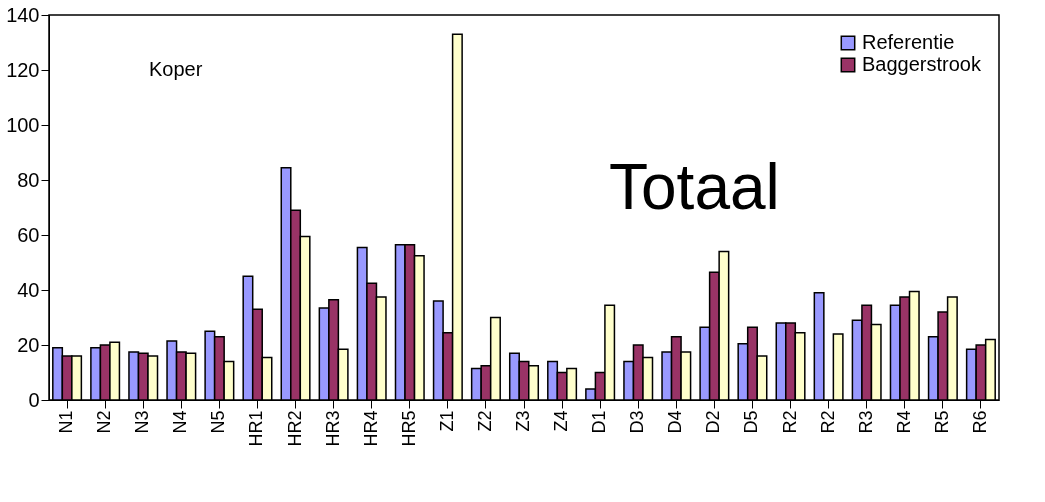 The width and height of the screenshot is (1045, 502). I want to click on x-tick-label: R5, so click(941, 422).